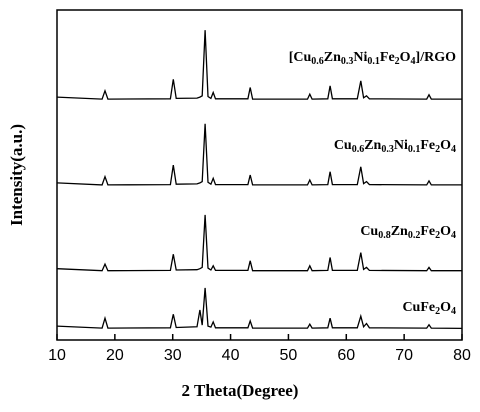 This screenshot has width=480, height=412. I want to click on y-axis-label: Intensity(a.u.), so click(16, 175).